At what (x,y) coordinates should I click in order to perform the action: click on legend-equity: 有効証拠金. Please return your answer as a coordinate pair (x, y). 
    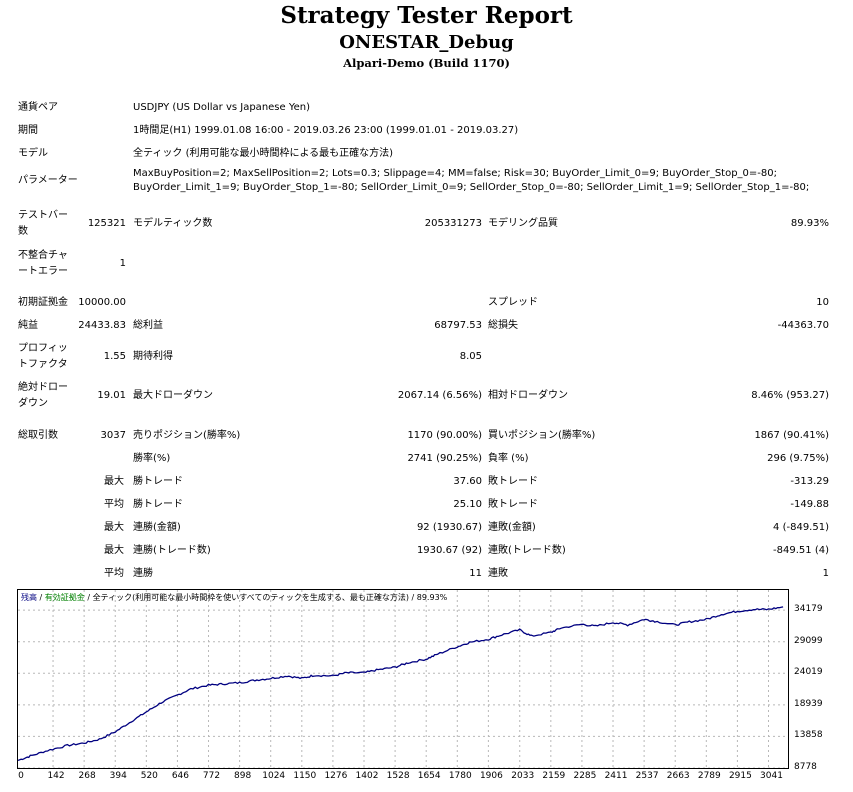
    Looking at the image, I should click on (64, 597).